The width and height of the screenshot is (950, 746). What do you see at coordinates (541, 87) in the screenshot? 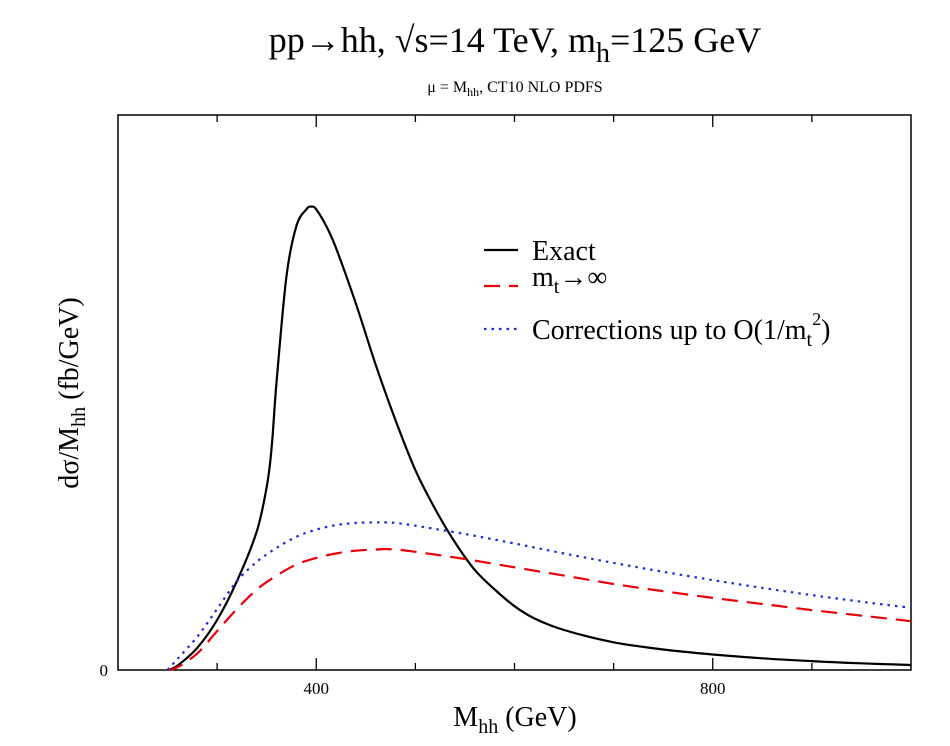
I see `chart-subtitle-end: , CT10 NLO PDFS` at bounding box center [541, 87].